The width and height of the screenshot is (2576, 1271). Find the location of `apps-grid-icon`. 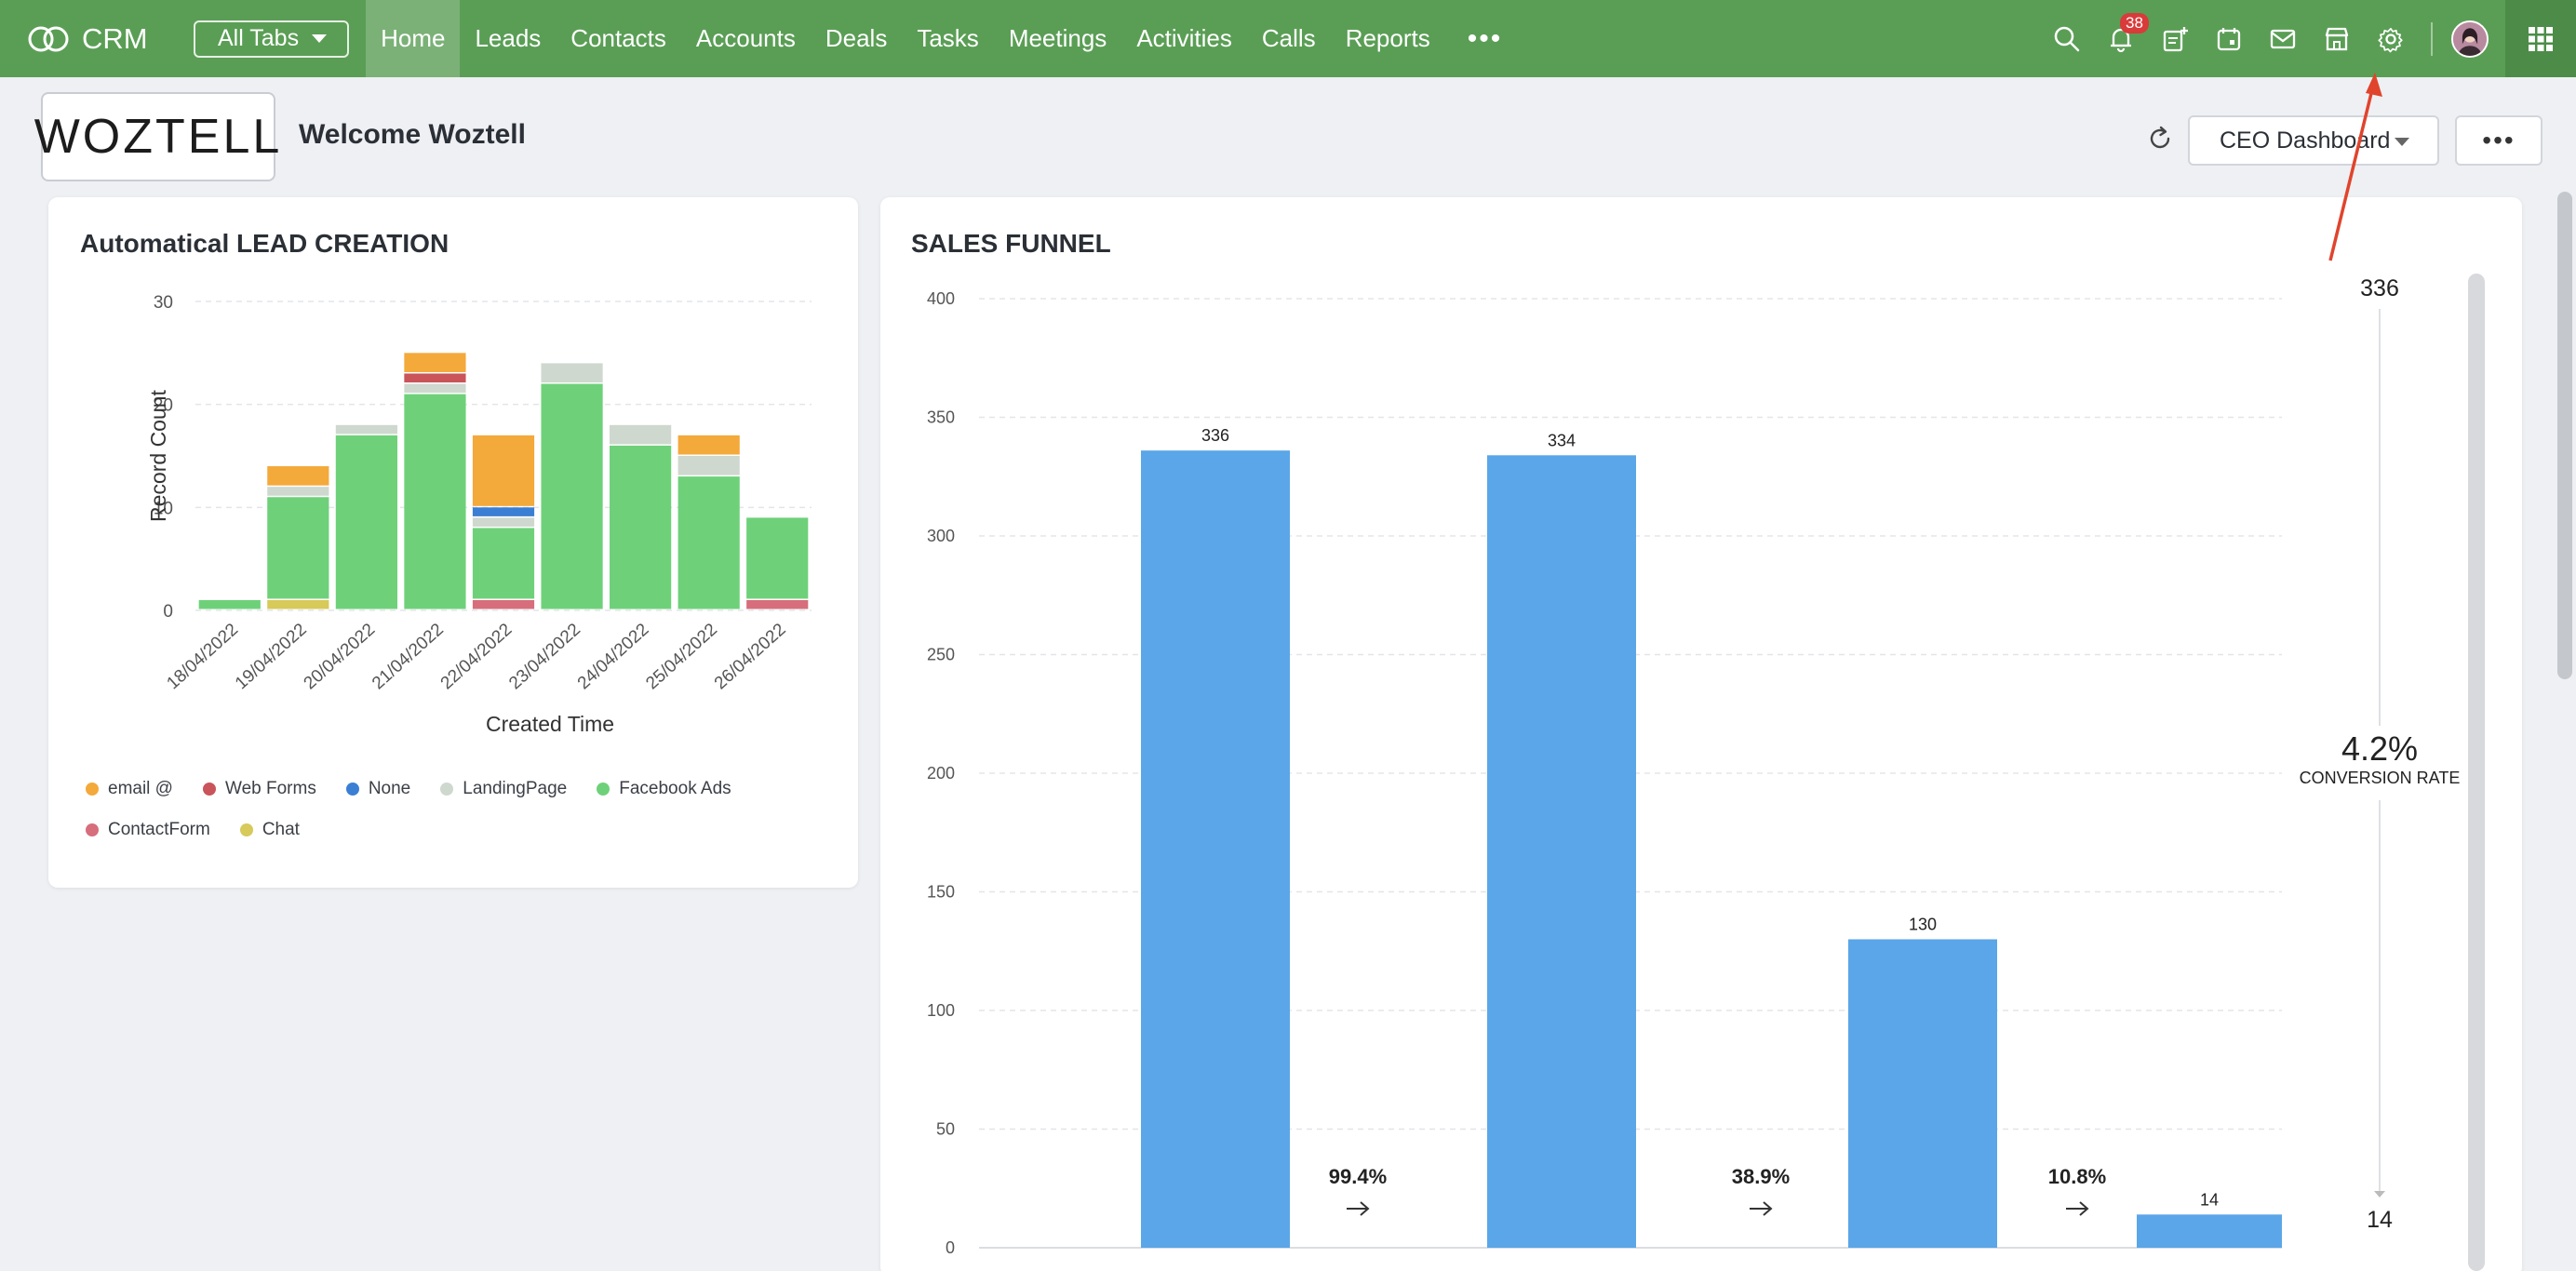

apps-grid-icon is located at coordinates (2541, 38).